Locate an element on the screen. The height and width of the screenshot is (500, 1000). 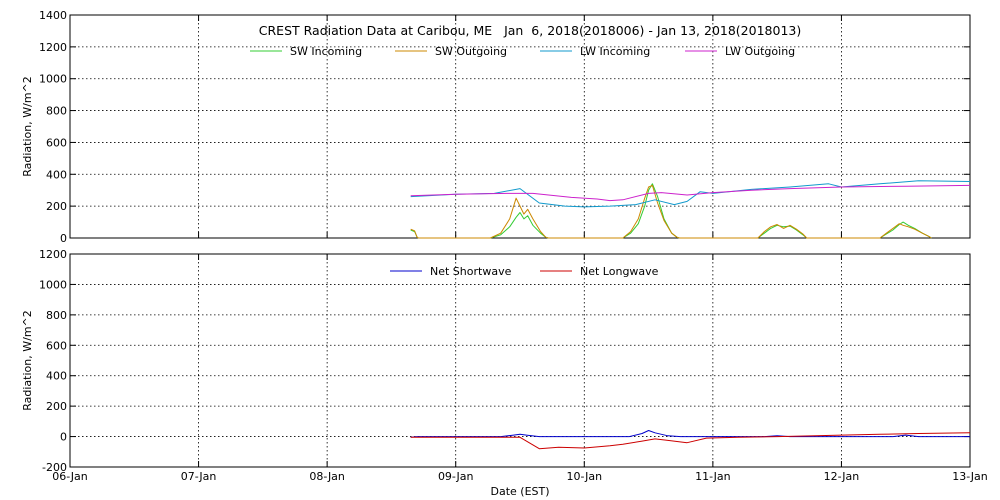
x-tick-label: 08-Jan is located at coordinates (327, 476).